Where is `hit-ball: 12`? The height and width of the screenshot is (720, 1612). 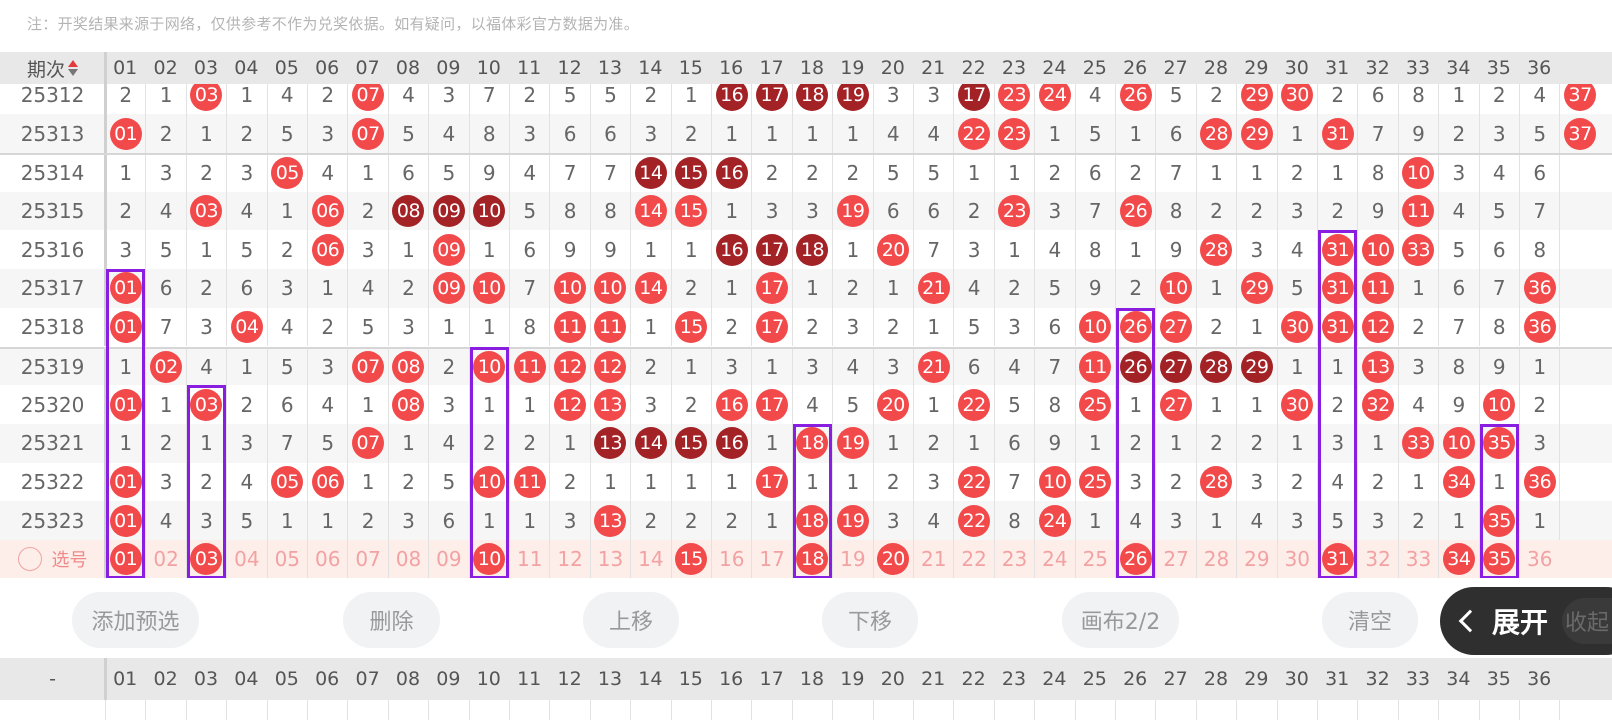
hit-ball: 12 is located at coordinates (570, 366).